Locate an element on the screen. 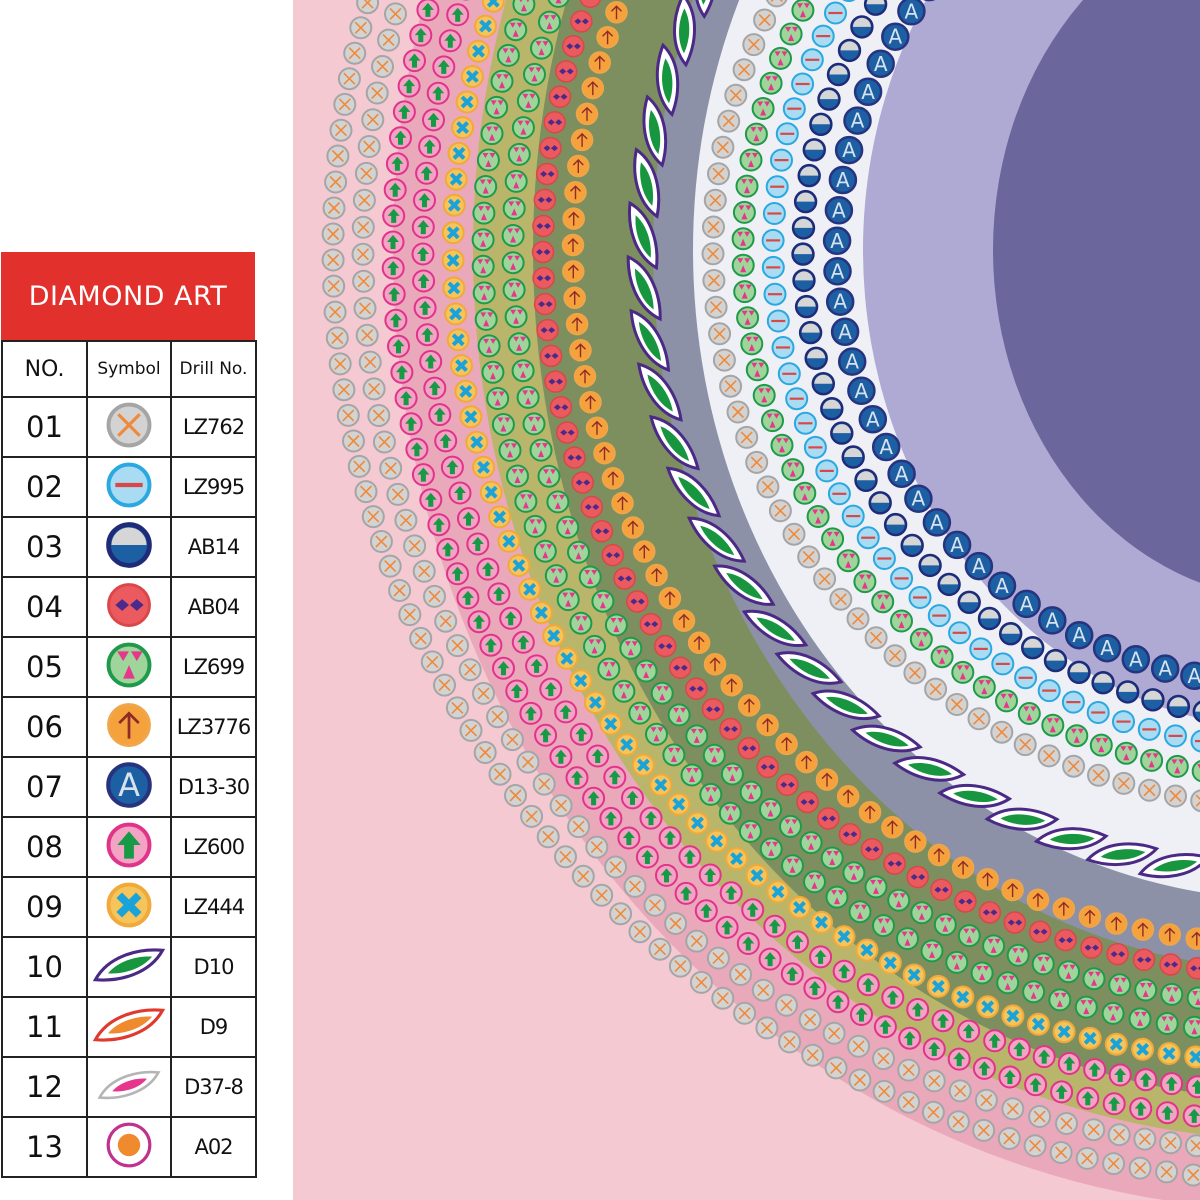  legend-symbol is located at coordinates (129, 1027).